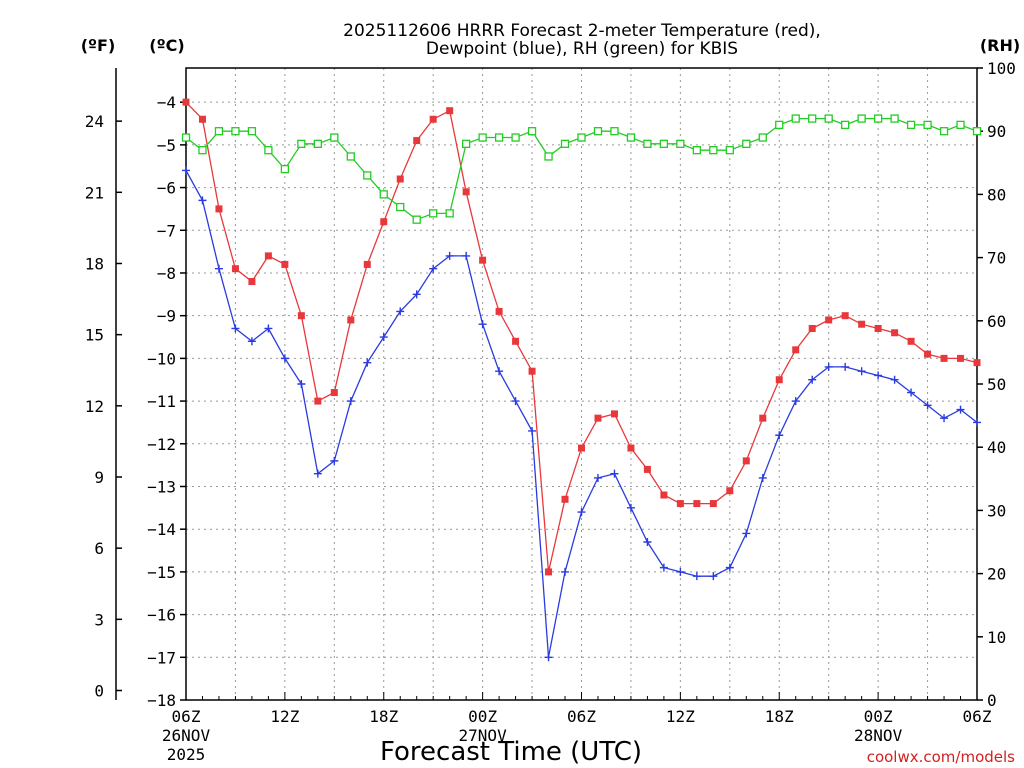  Describe the element at coordinates (94, 121) in the screenshot. I see `f-tick-label: 24` at that location.